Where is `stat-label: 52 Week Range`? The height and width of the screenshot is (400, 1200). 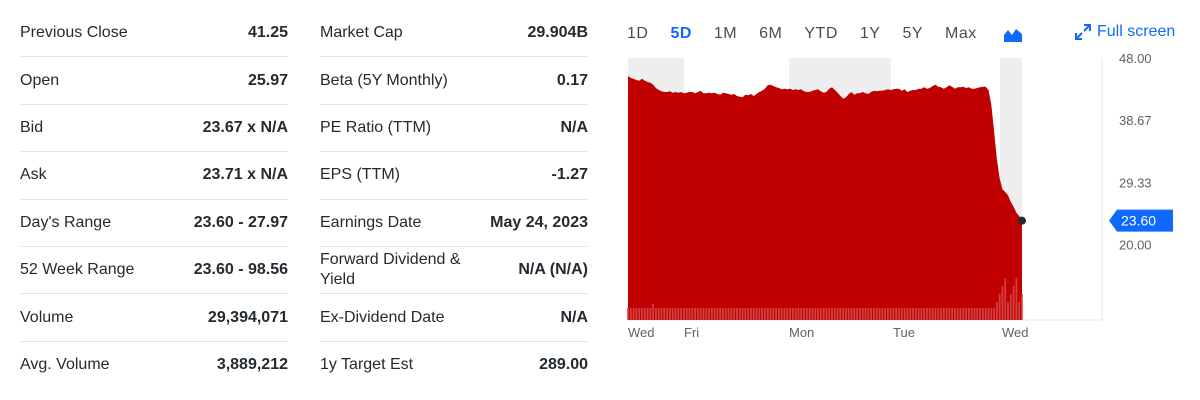 stat-label: 52 Week Range is located at coordinates (77, 270).